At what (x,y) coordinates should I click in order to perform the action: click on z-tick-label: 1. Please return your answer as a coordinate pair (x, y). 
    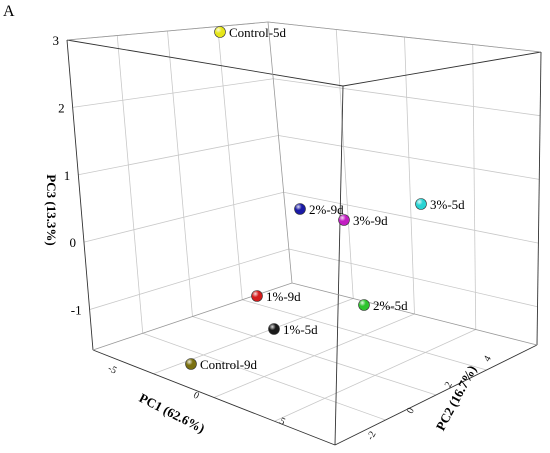
    Looking at the image, I should click on (67, 175).